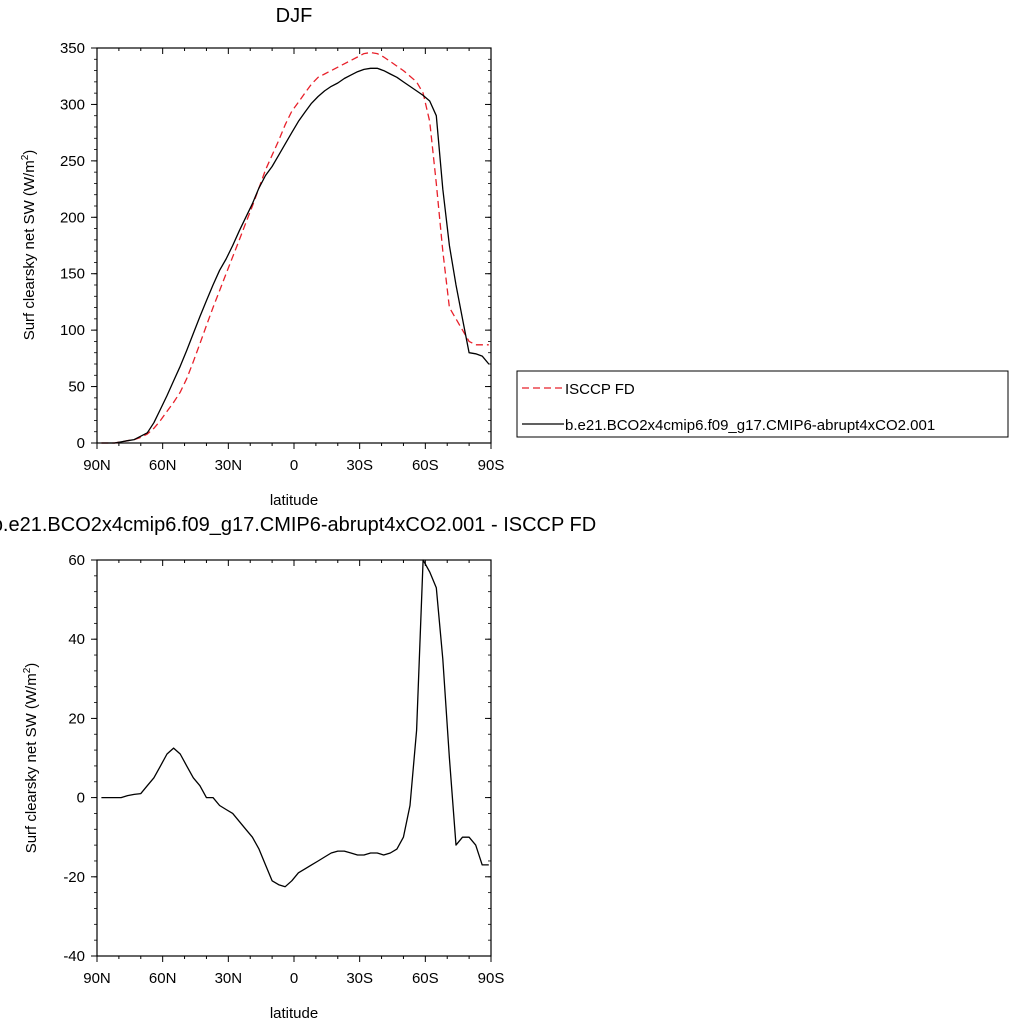 This screenshot has height=1024, width=1024. What do you see at coordinates (72, 104) in the screenshot?
I see `y-tick-label: 300` at bounding box center [72, 104].